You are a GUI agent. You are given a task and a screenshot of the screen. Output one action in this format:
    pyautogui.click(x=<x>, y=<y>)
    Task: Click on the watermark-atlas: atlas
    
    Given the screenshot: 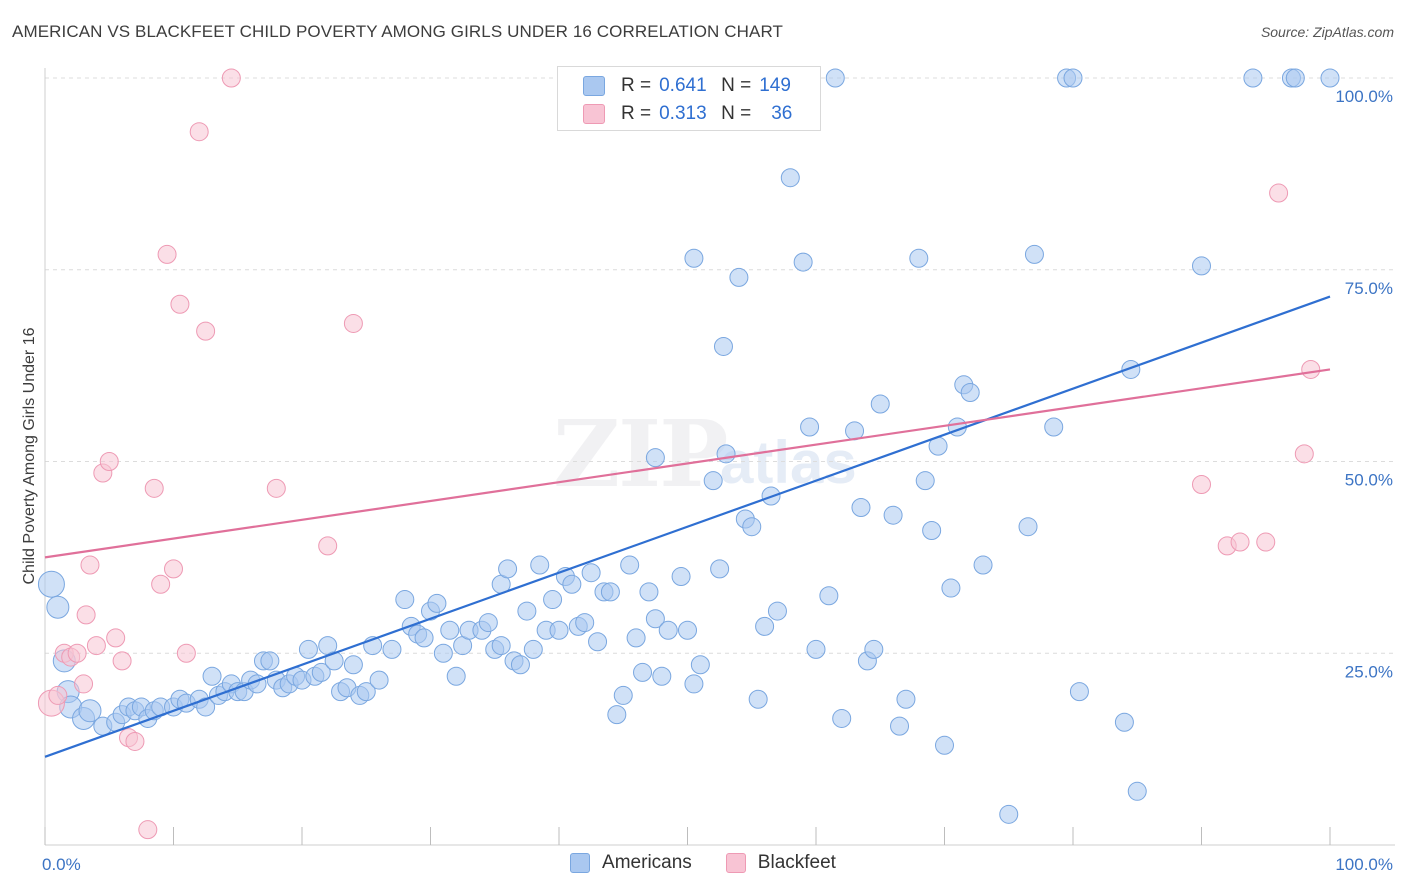 What is the action you would take?
    pyautogui.click(x=788, y=462)
    